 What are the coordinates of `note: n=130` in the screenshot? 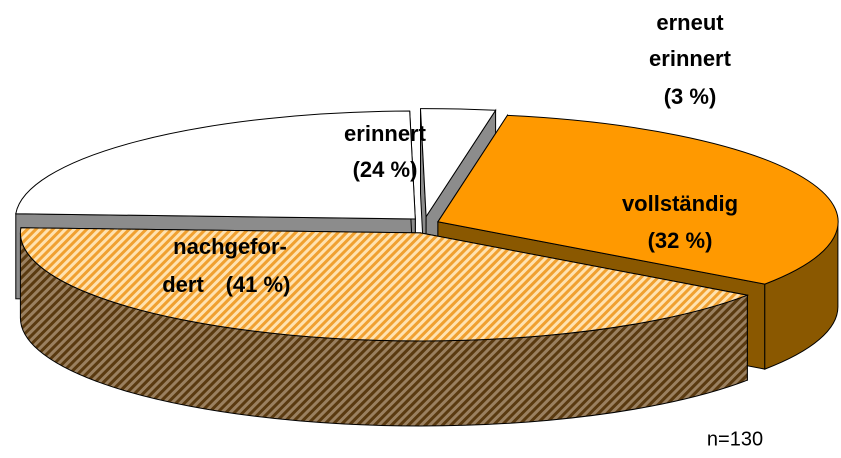 It's located at (735, 439).